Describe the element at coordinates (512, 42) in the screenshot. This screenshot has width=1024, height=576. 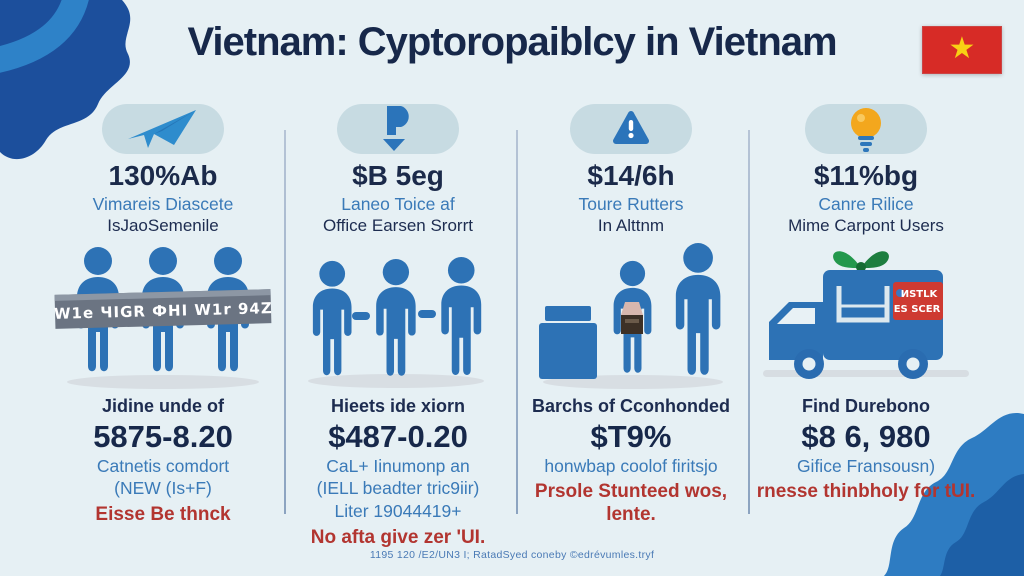
I see `page-title: Vietnam: Cyptoropaiblcy in Vietnam` at that location.